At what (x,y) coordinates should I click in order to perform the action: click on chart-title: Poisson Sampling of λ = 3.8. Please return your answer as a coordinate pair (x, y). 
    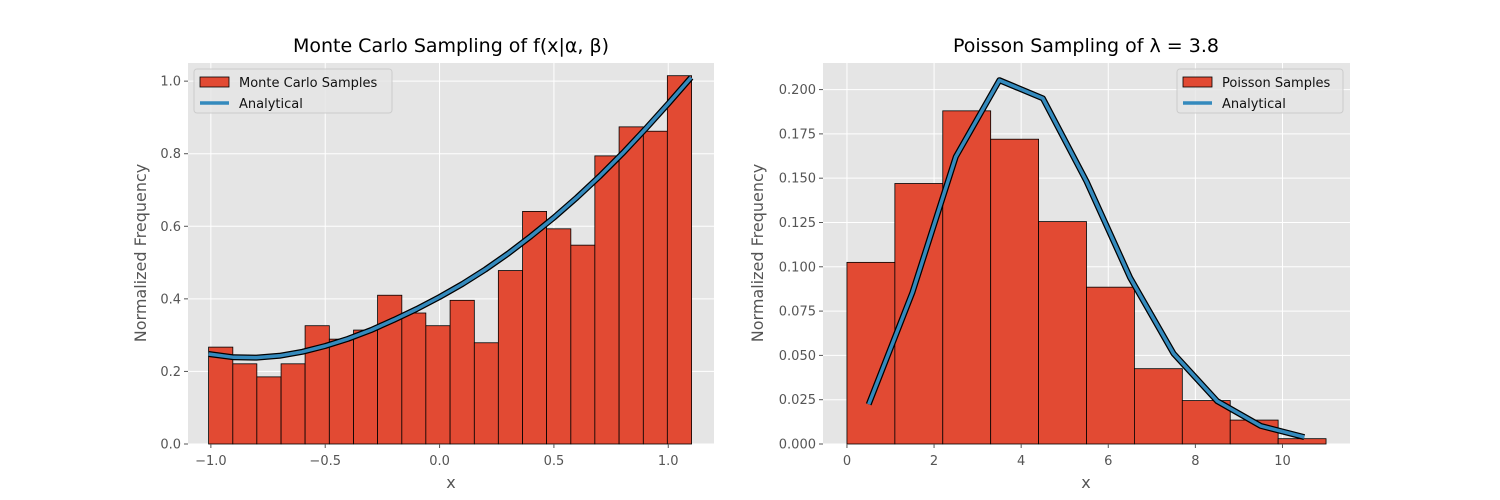
    Looking at the image, I should click on (1086, 46).